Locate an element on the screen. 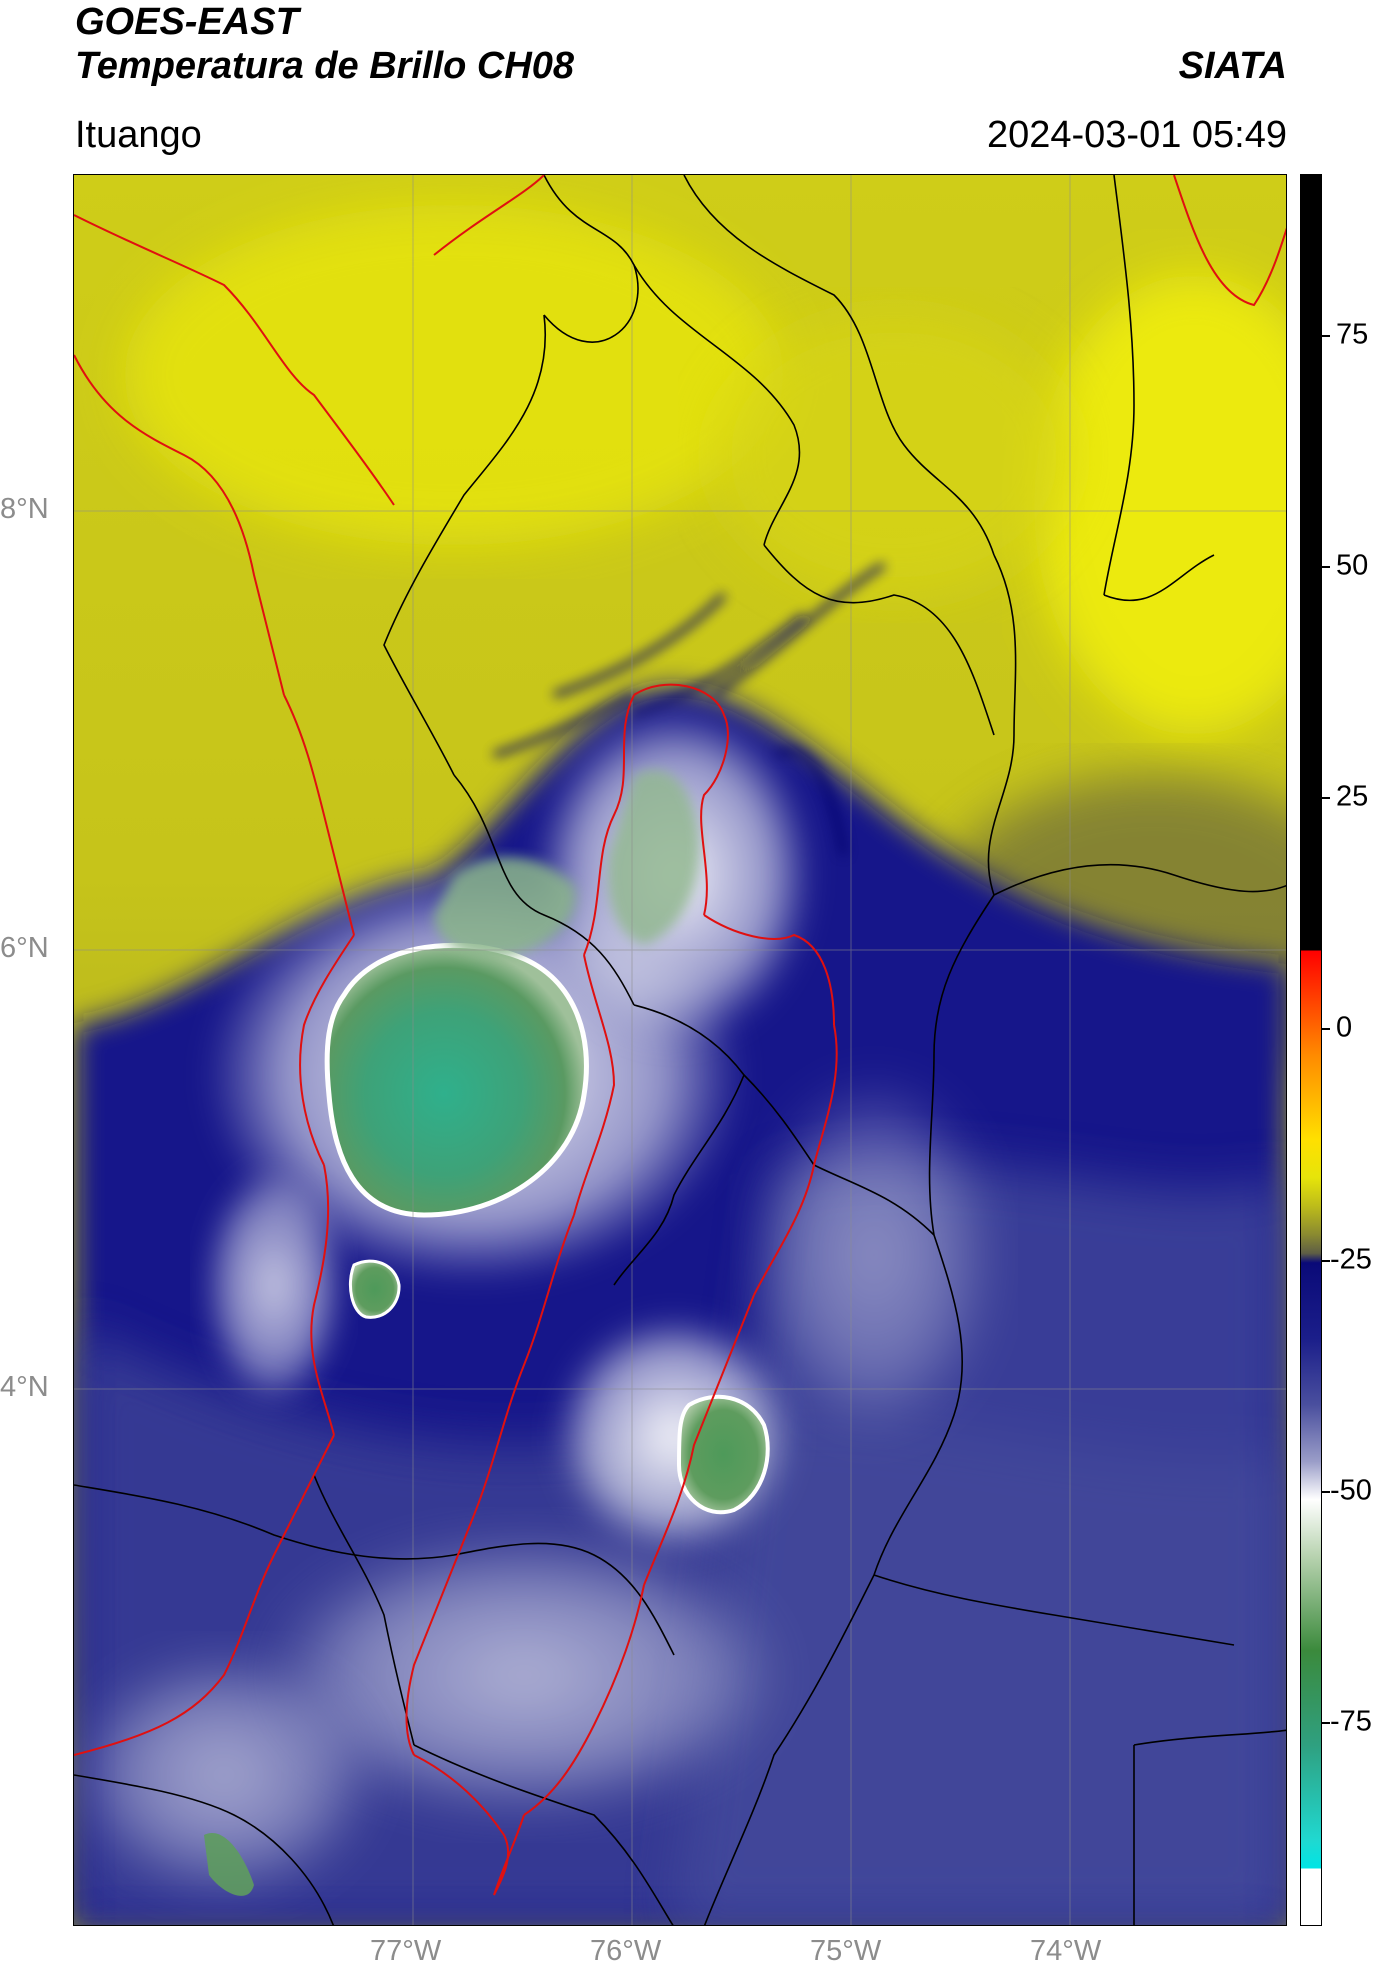 This screenshot has width=1384, height=1981. green-patch-southwest is located at coordinates (229, 1864).